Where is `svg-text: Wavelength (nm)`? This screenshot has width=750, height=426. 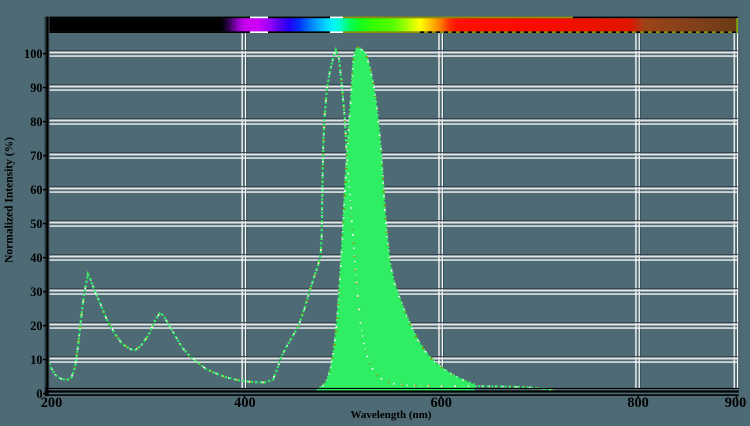
svg-text: Wavelength (nm) is located at coordinates (391, 415).